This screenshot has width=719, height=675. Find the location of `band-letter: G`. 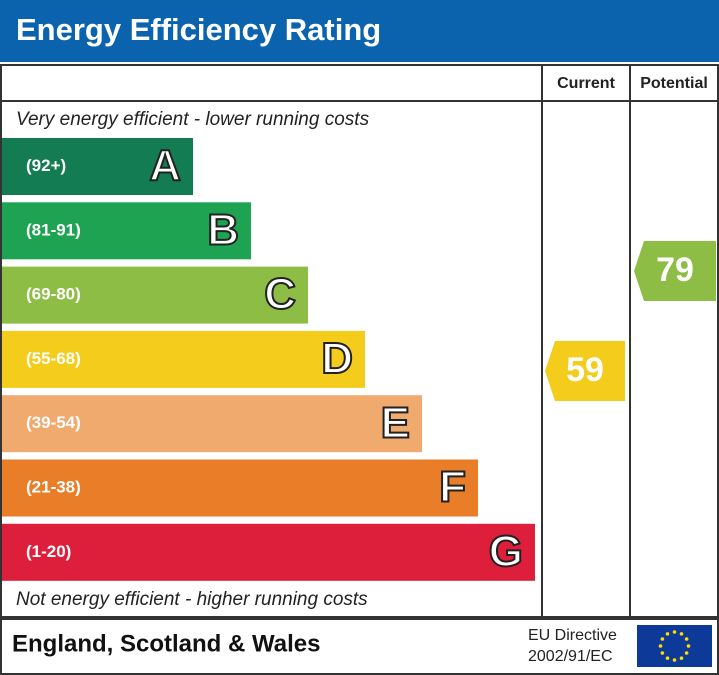

band-letter: G is located at coordinates (506, 551).